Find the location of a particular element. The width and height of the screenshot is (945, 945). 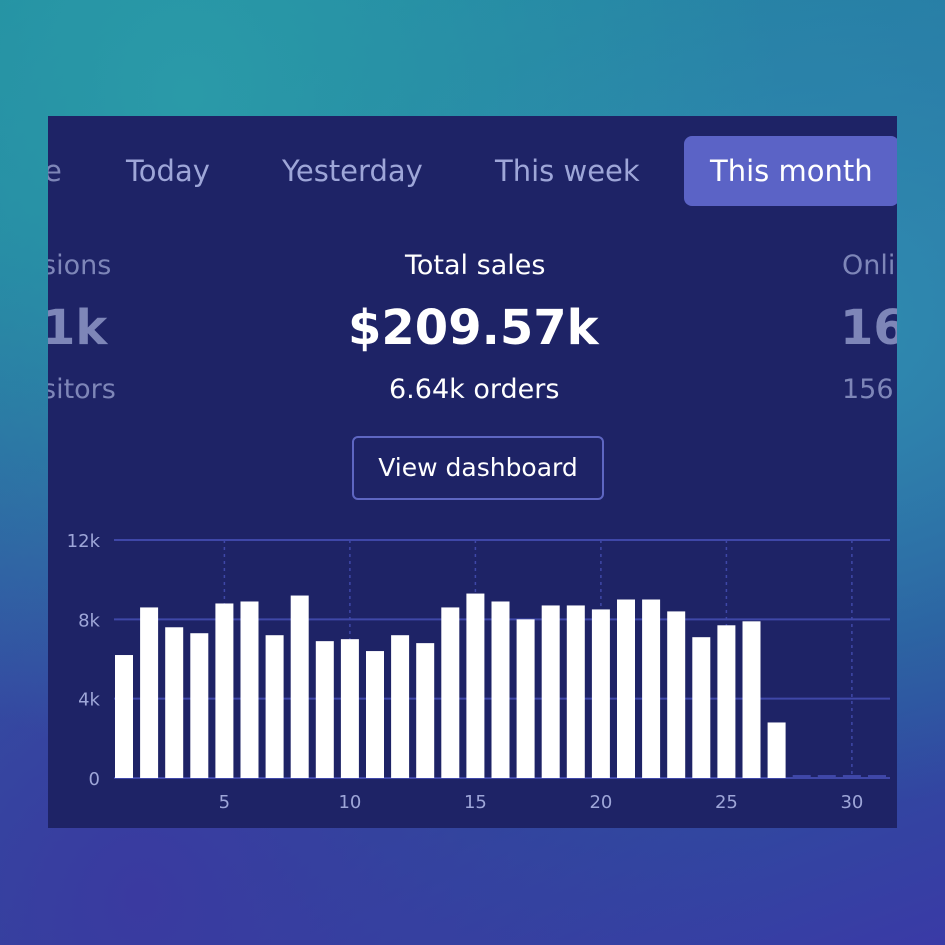

online-sub: 156 is located at coordinates (868, 389).